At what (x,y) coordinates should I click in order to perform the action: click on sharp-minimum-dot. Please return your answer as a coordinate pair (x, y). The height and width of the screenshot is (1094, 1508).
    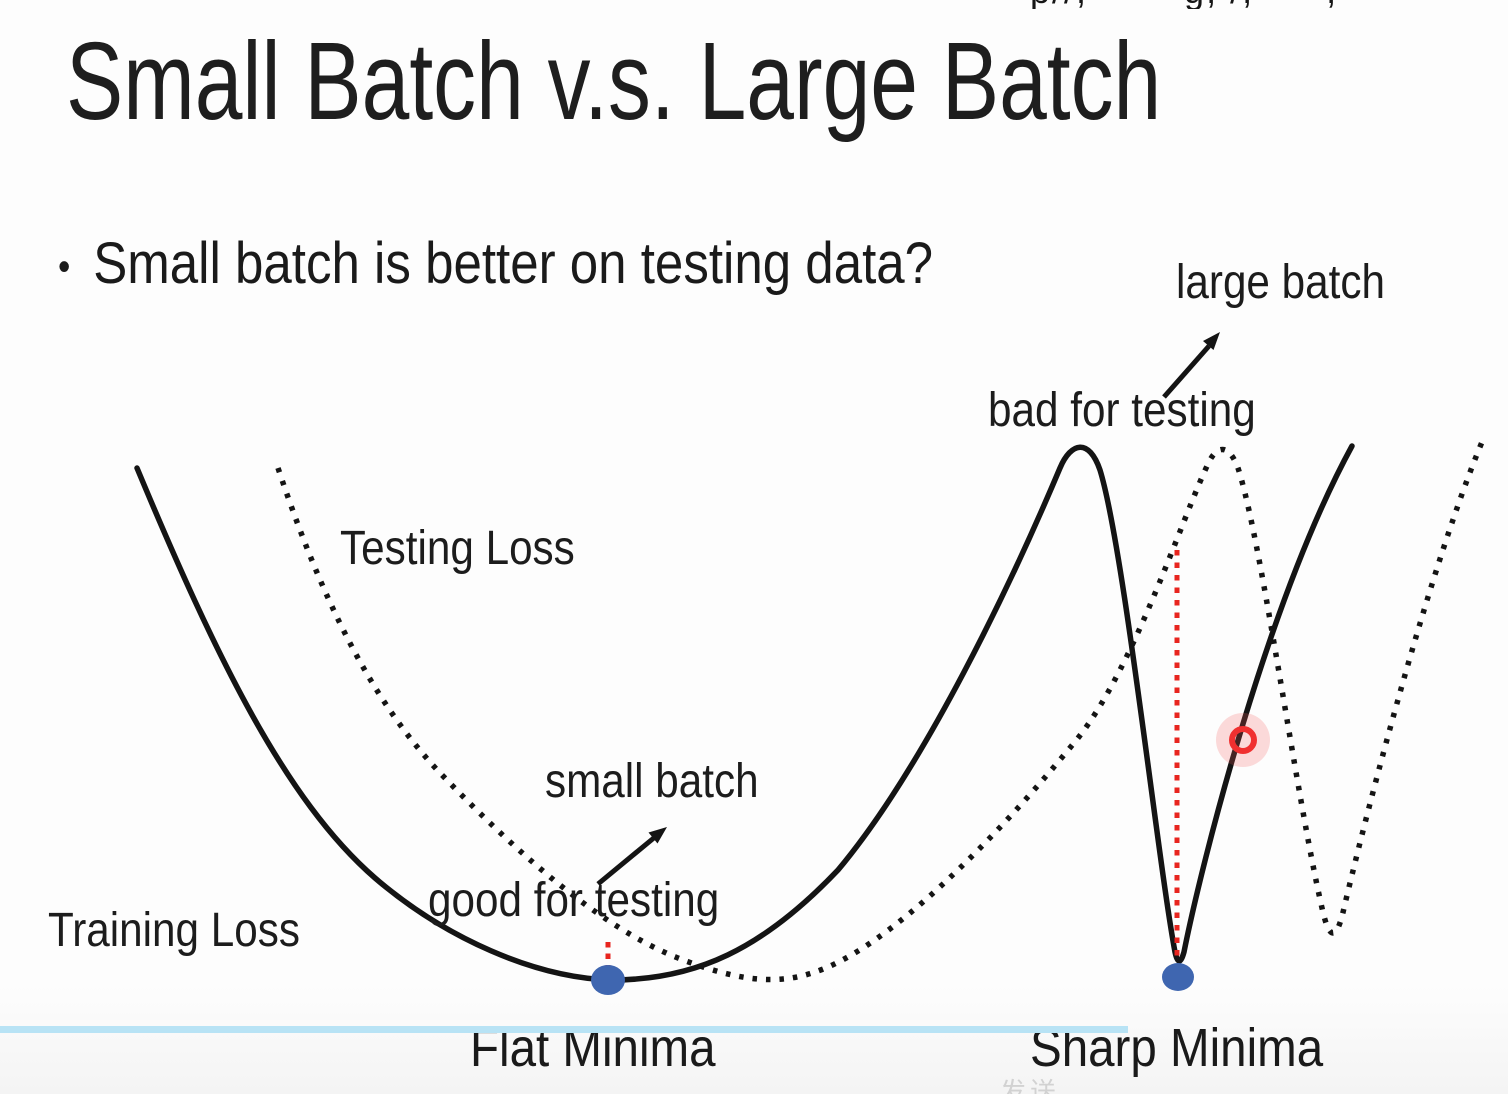
    Looking at the image, I should click on (1178, 977).